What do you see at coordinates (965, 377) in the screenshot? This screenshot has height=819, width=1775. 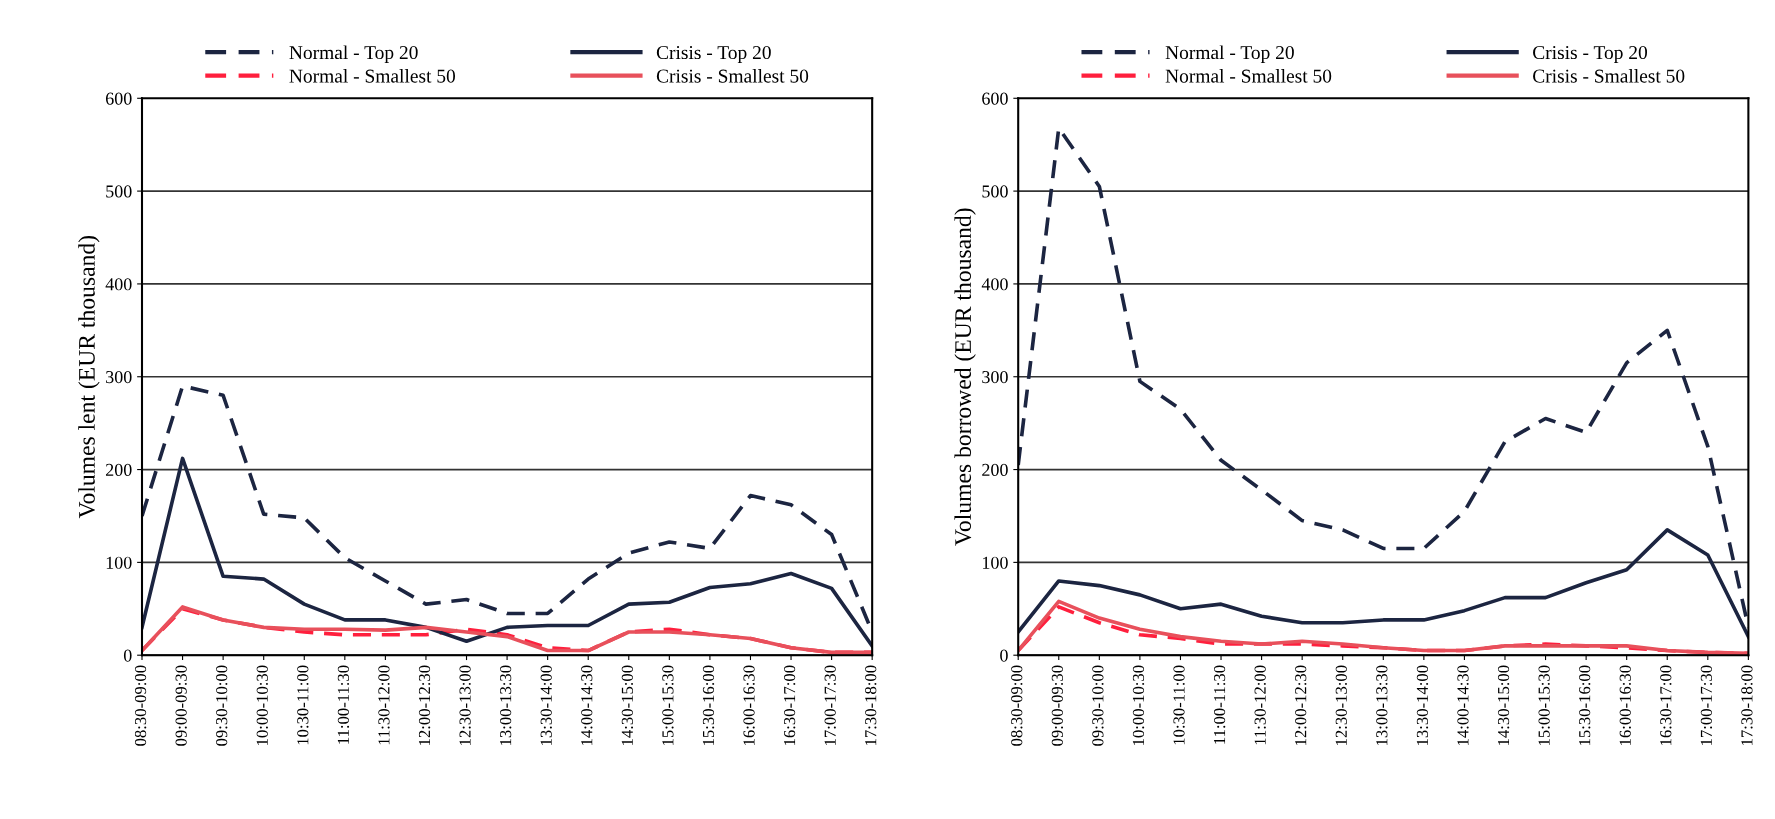 I see `y-axis-title: Volumes borrowed (EUR thousand)` at bounding box center [965, 377].